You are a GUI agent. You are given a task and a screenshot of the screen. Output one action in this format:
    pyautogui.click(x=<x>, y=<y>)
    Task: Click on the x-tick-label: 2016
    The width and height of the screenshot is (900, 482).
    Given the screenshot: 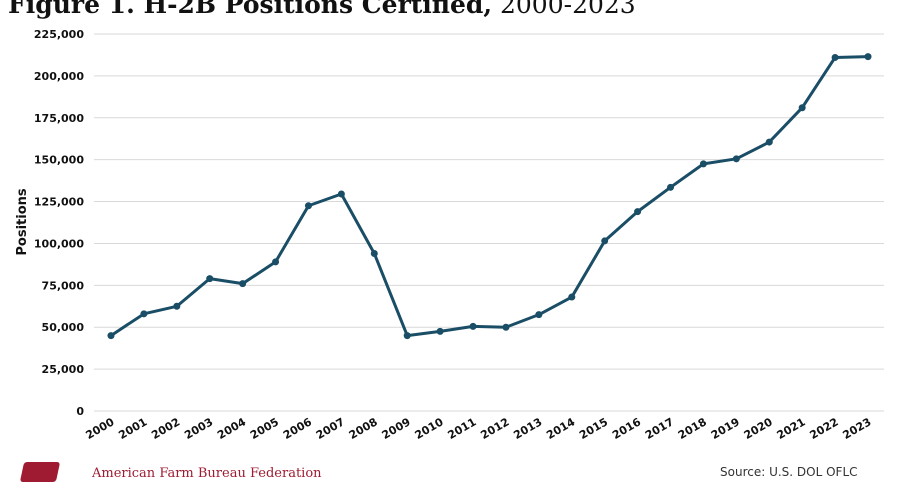 What is the action you would take?
    pyautogui.click(x=626, y=428)
    